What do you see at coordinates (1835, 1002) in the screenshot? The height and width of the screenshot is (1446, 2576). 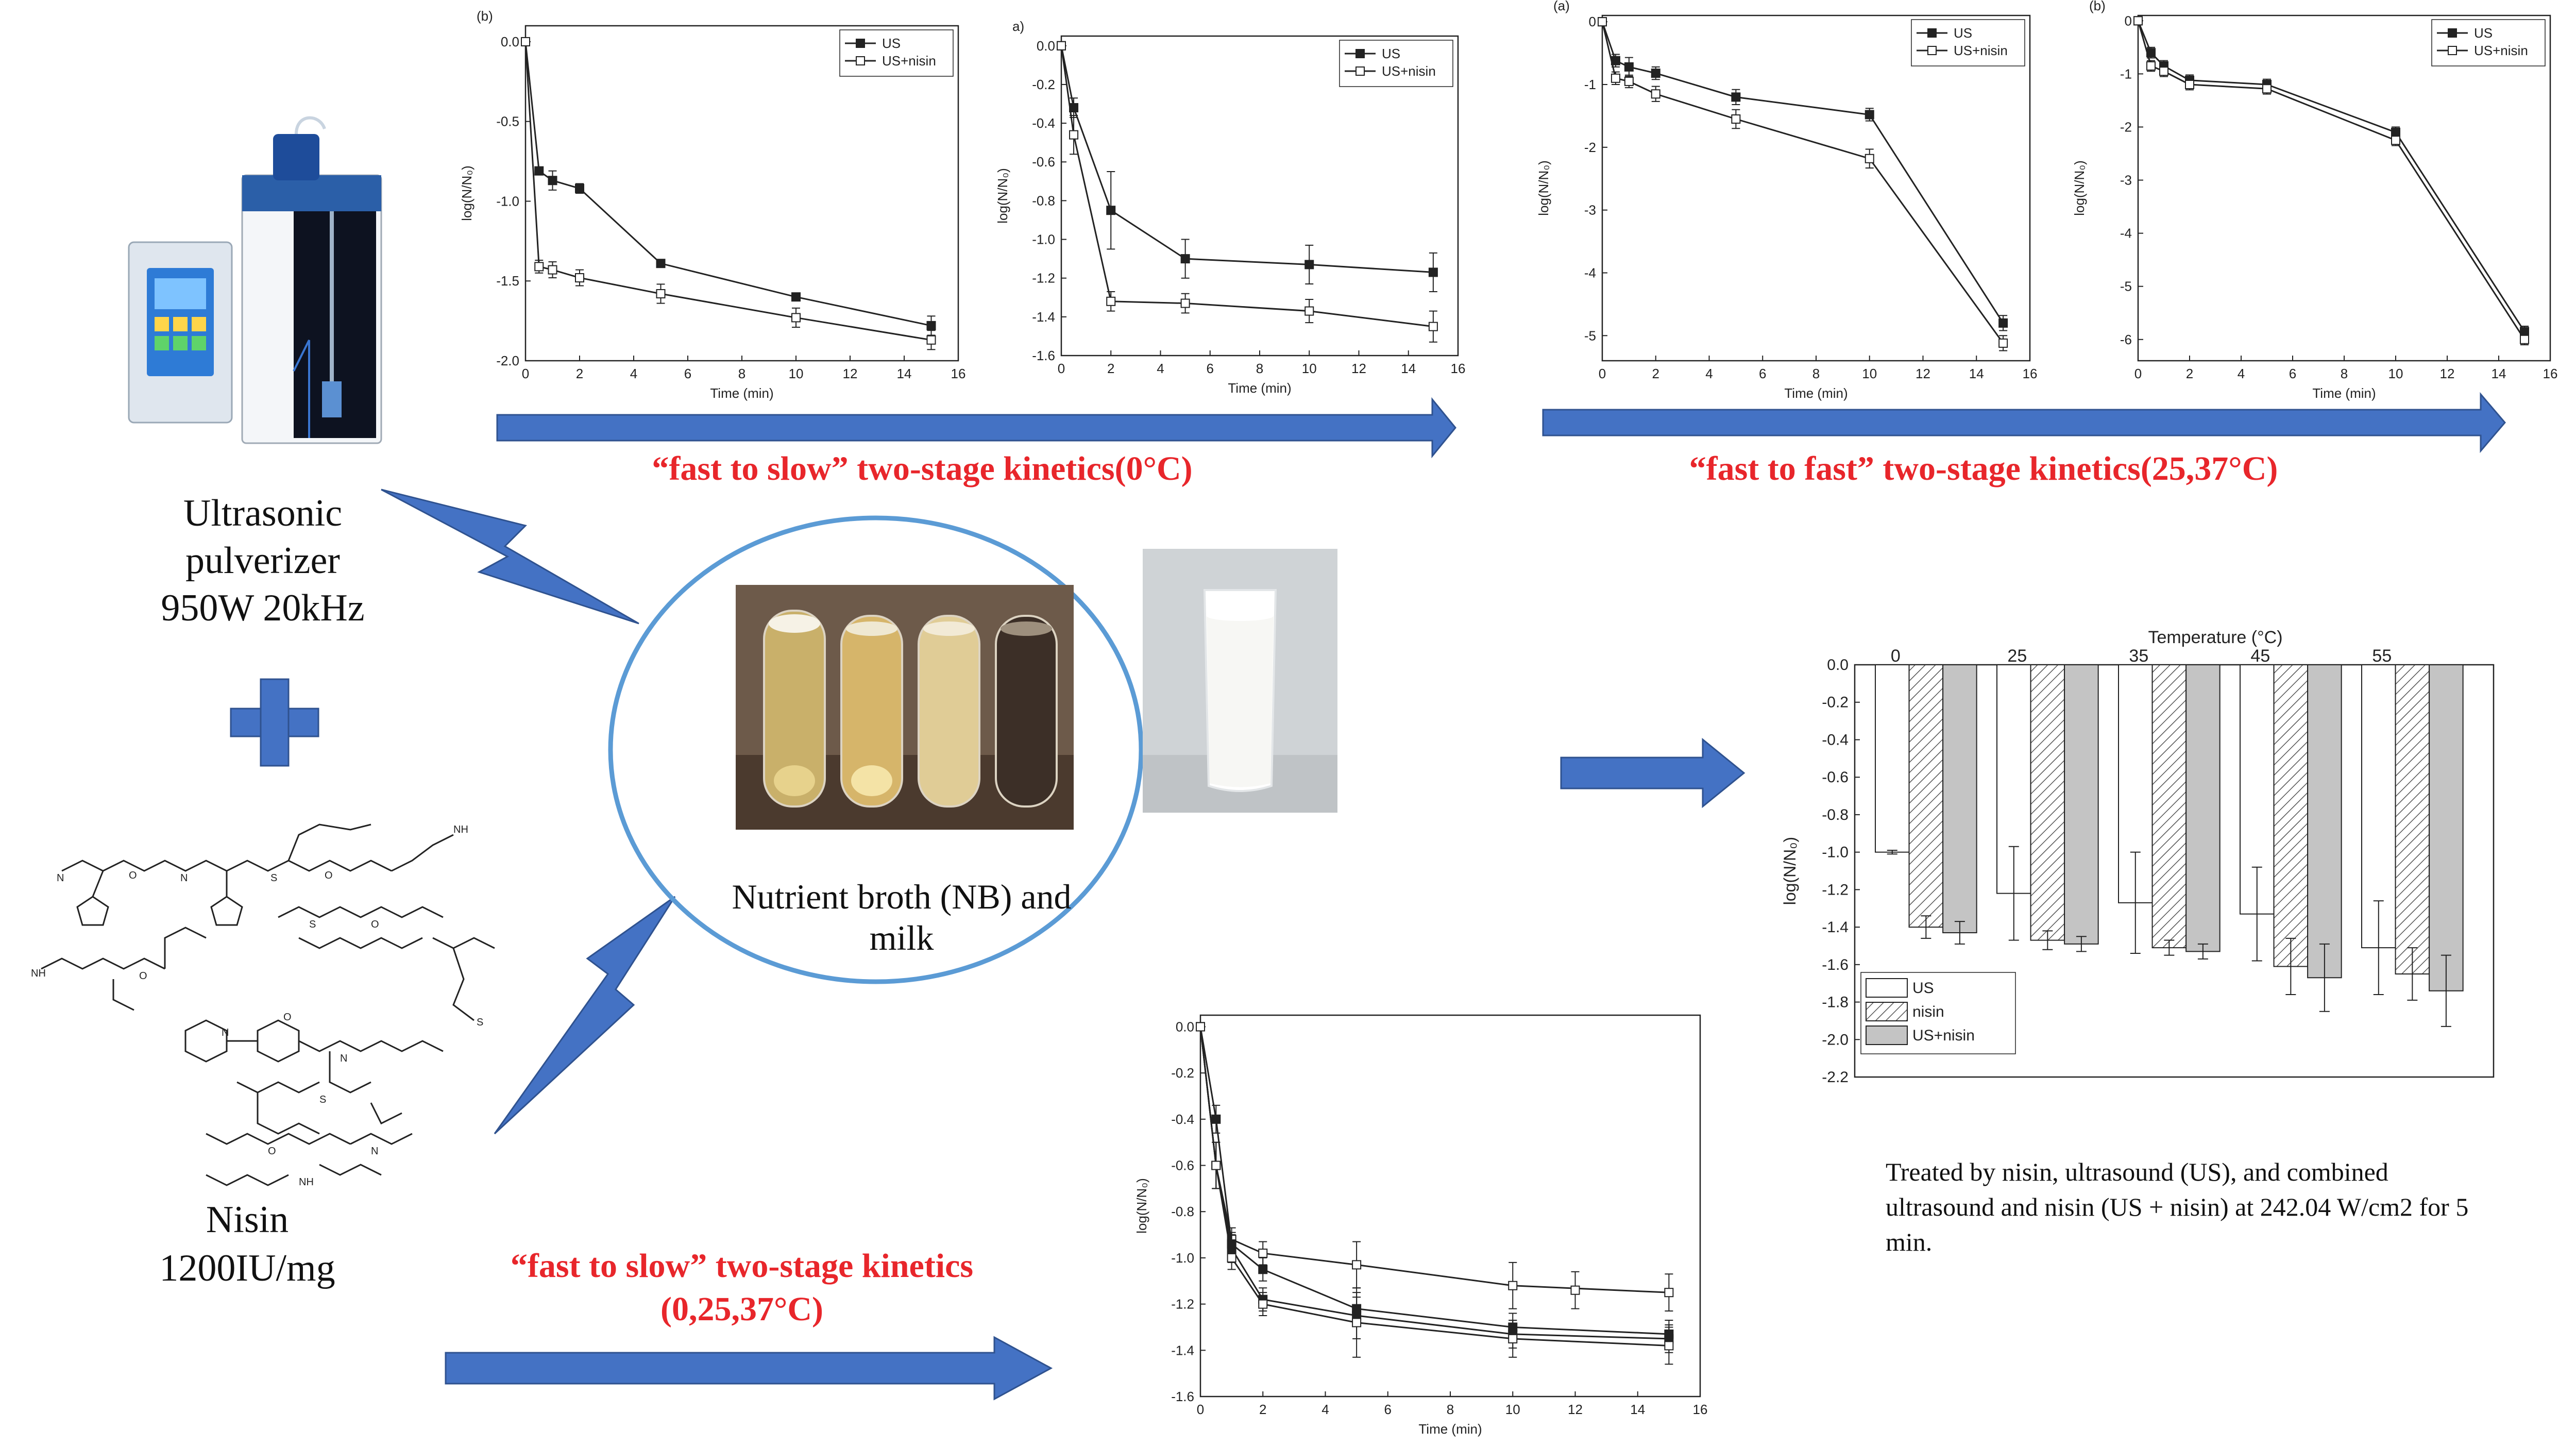 I see `y-tick-label: -1.8` at bounding box center [1835, 1002].